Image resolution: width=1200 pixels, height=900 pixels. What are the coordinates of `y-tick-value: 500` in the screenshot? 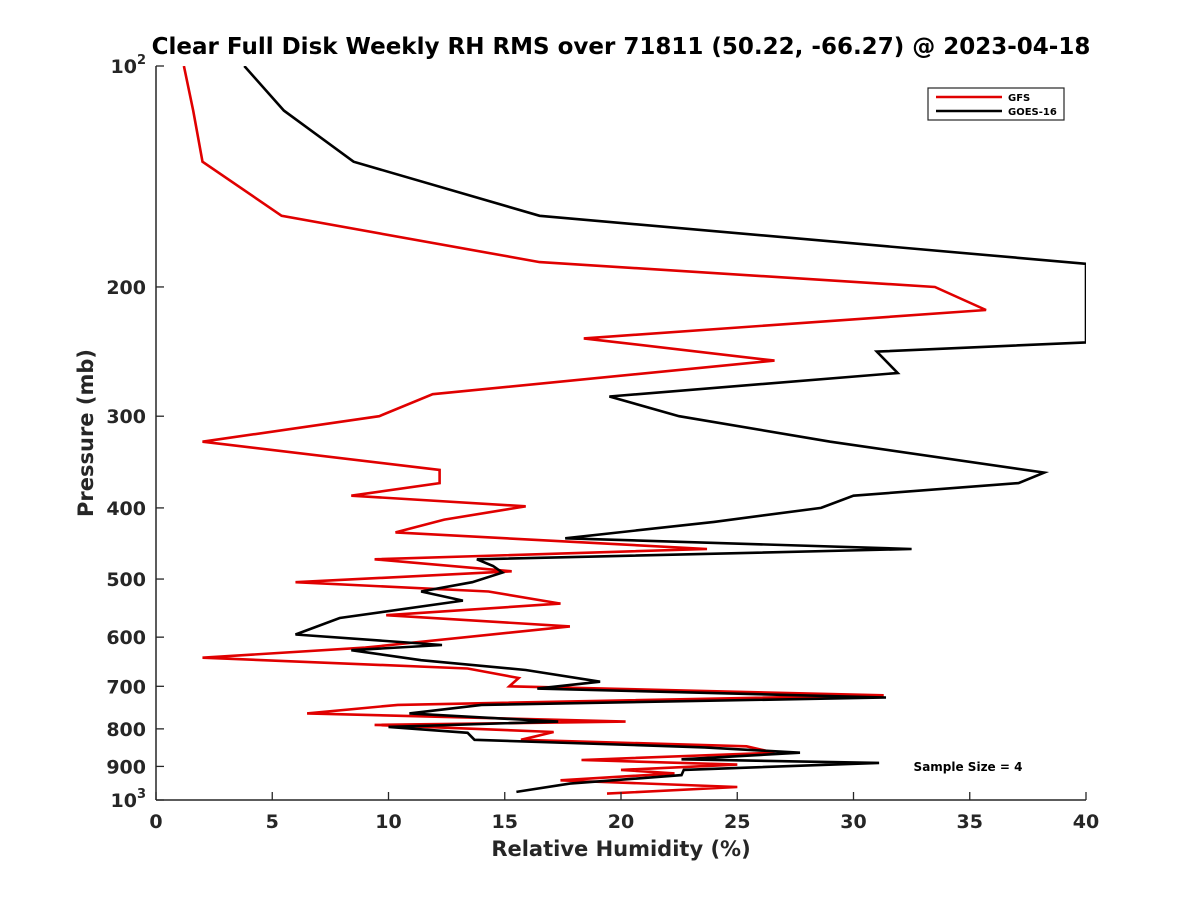 It's located at (126, 580).